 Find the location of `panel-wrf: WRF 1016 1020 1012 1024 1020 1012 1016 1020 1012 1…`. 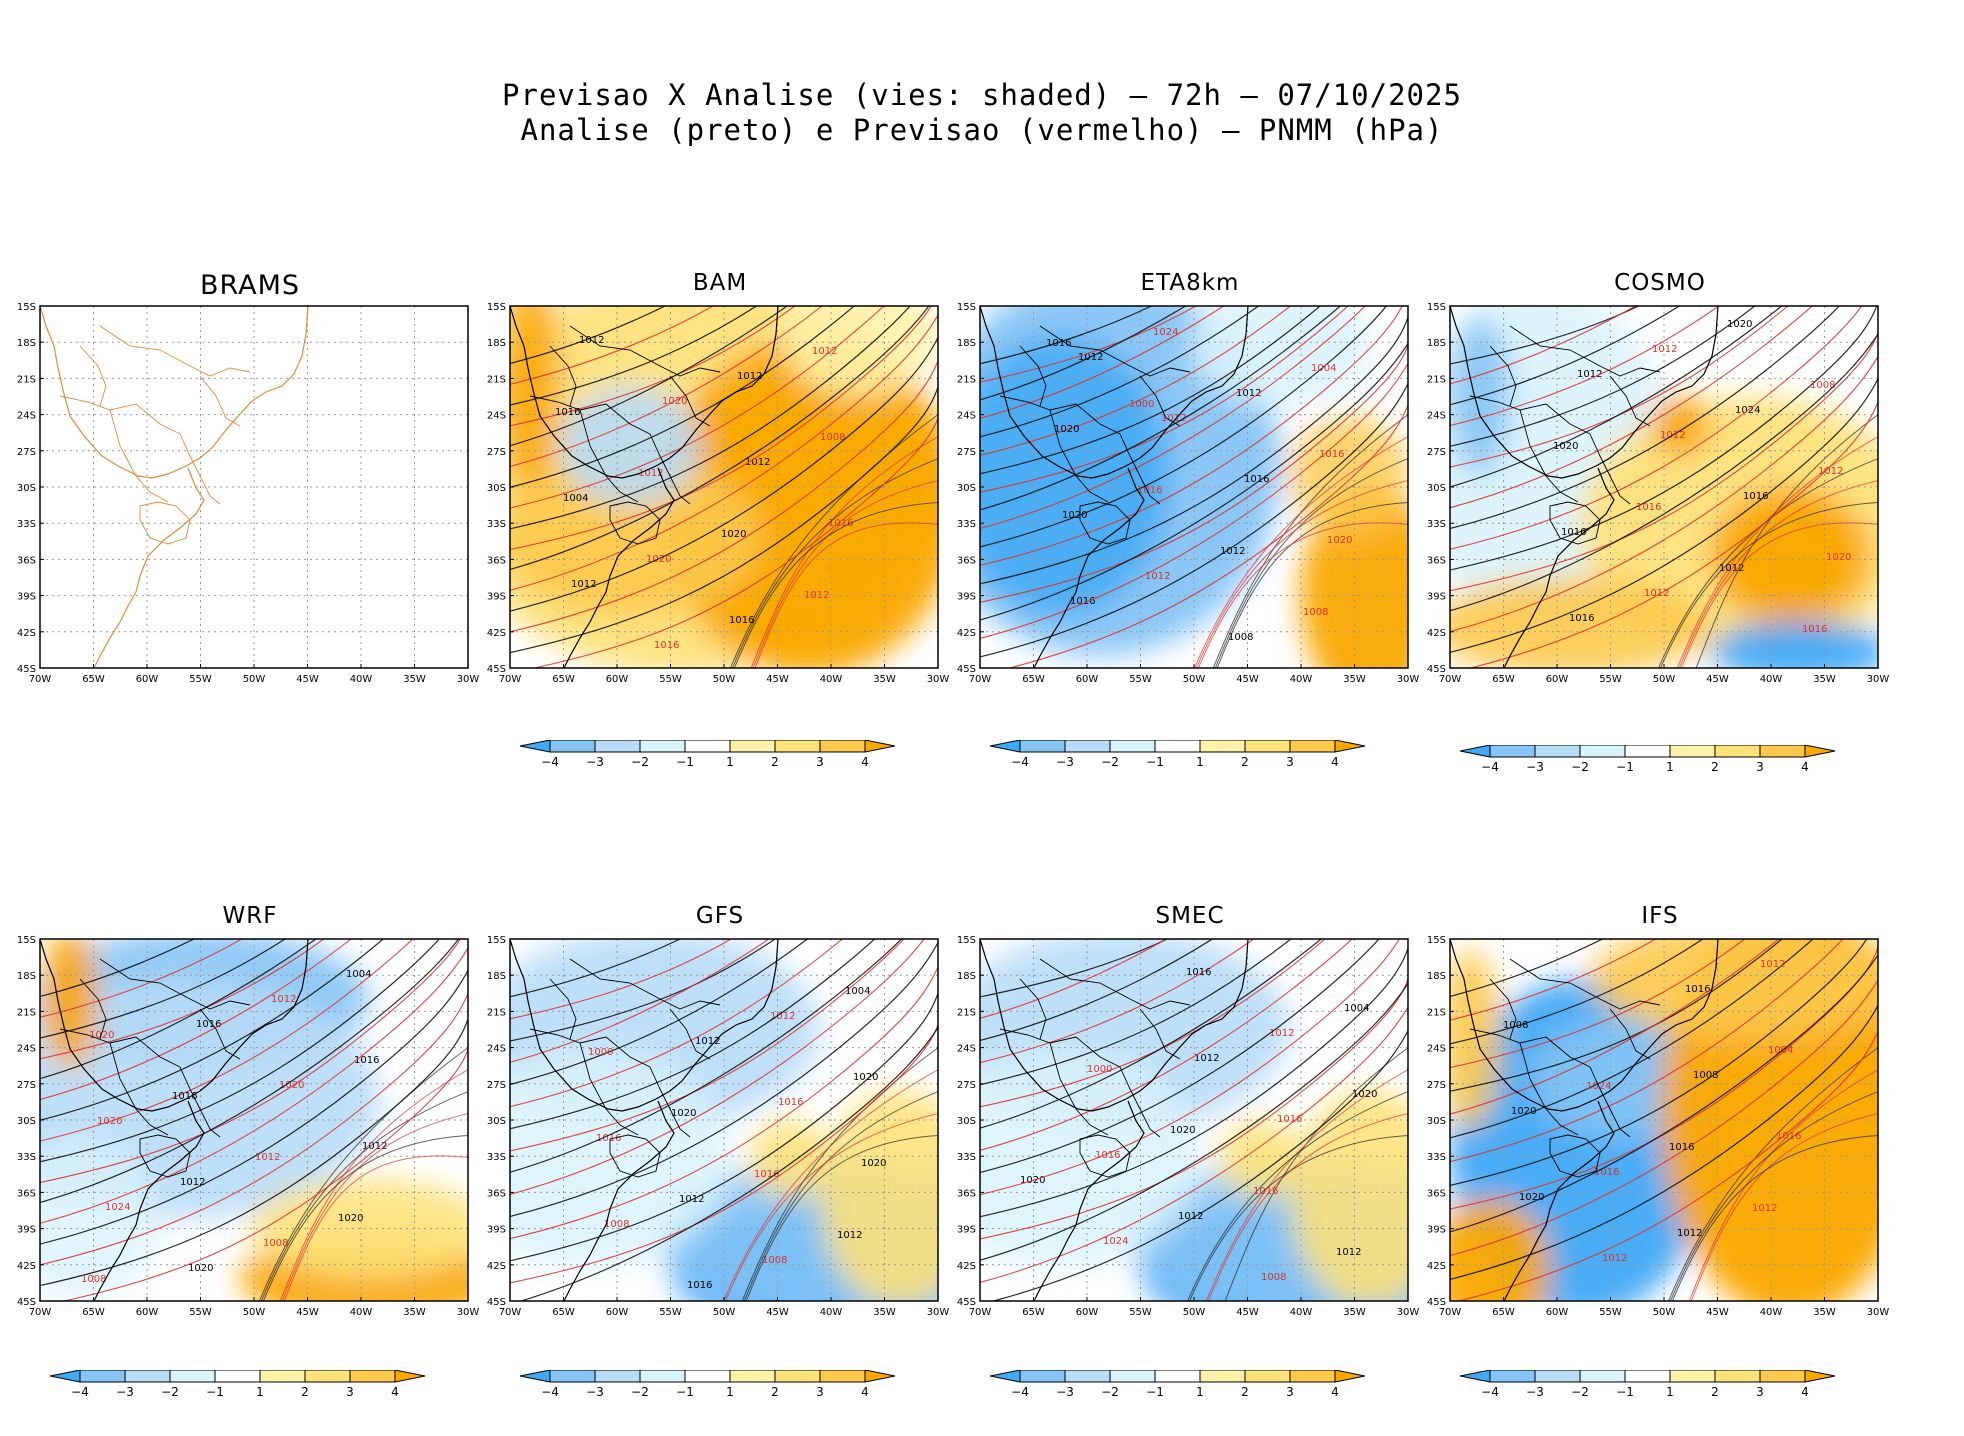

panel-wrf: WRF 1016 1020 1012 1024 1020 1012 1016 1020 1012 1… is located at coordinates (250, 1120).